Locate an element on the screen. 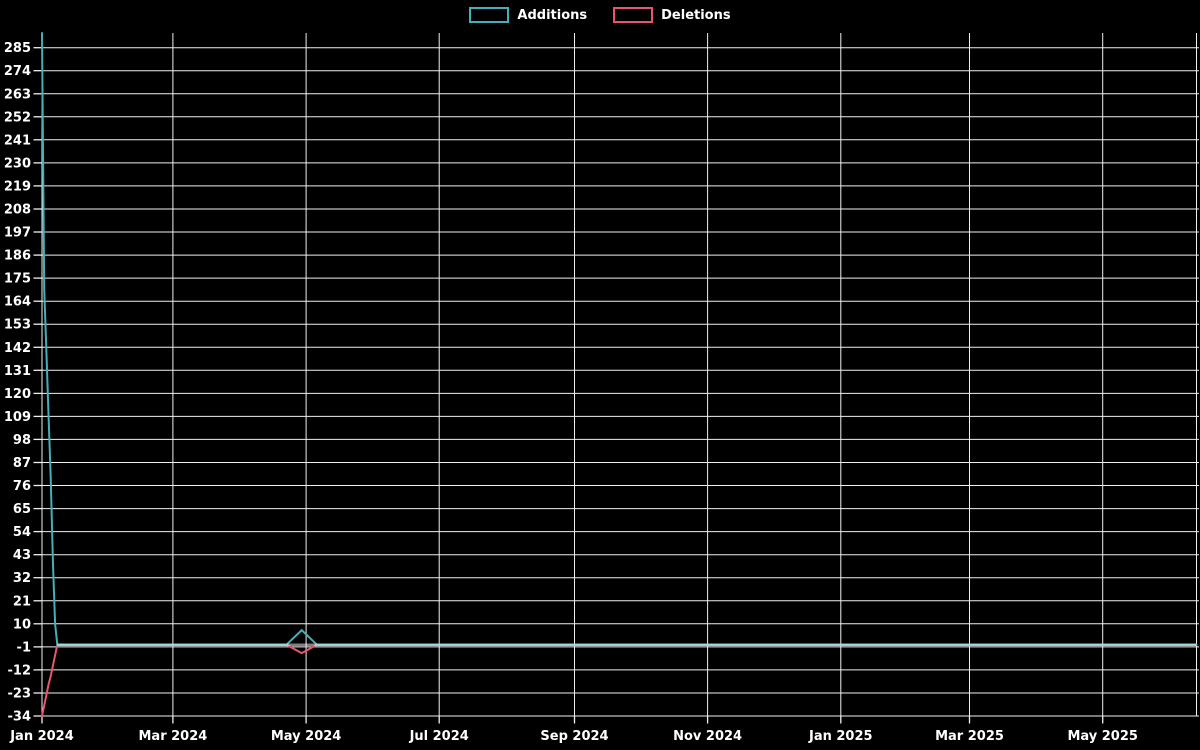  y-tick-label: 164 is located at coordinates (17, 302).